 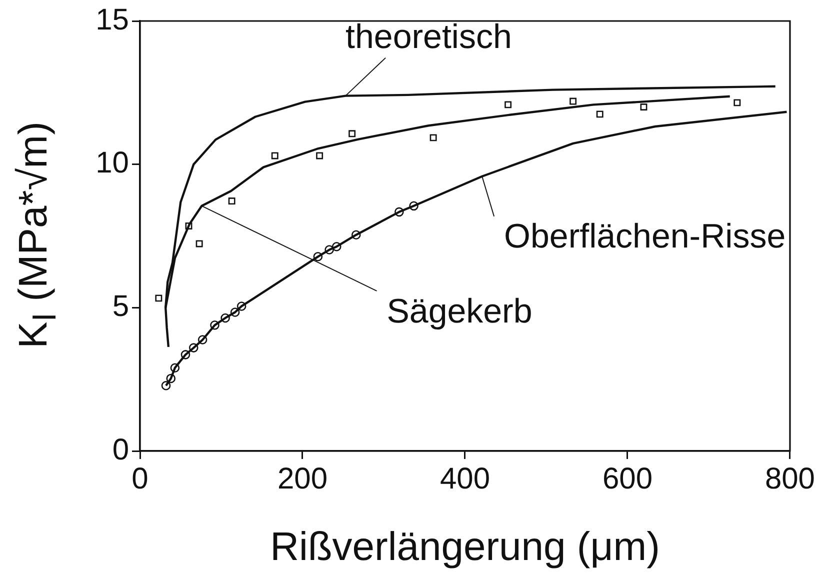 I want to click on x-tick-label: 200, so click(x=302, y=479).